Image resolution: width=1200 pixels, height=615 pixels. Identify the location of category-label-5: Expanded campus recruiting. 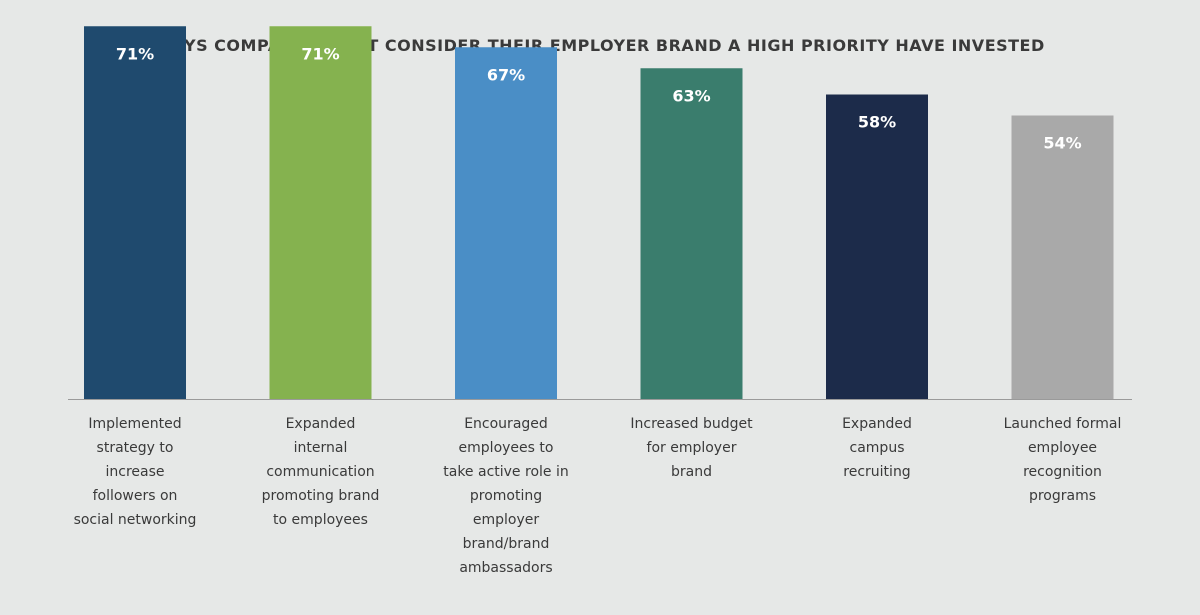
(877, 448).